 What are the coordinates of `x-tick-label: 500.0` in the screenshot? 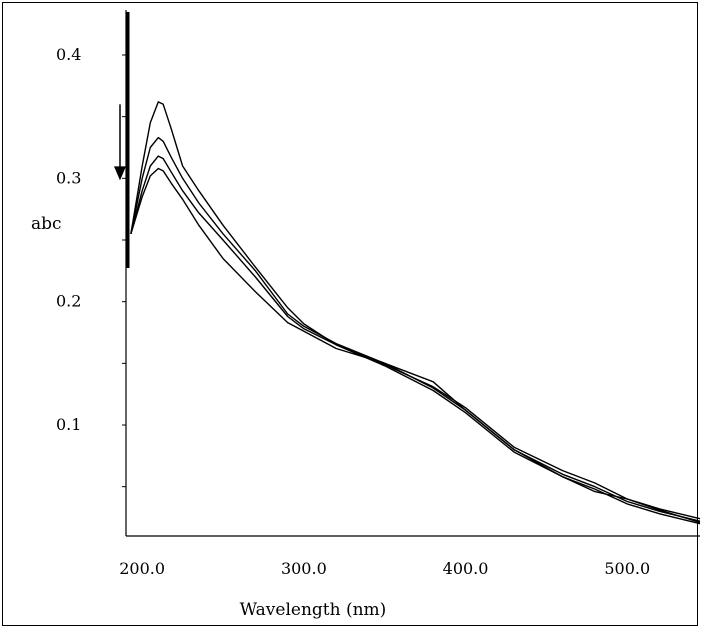 It's located at (627, 568).